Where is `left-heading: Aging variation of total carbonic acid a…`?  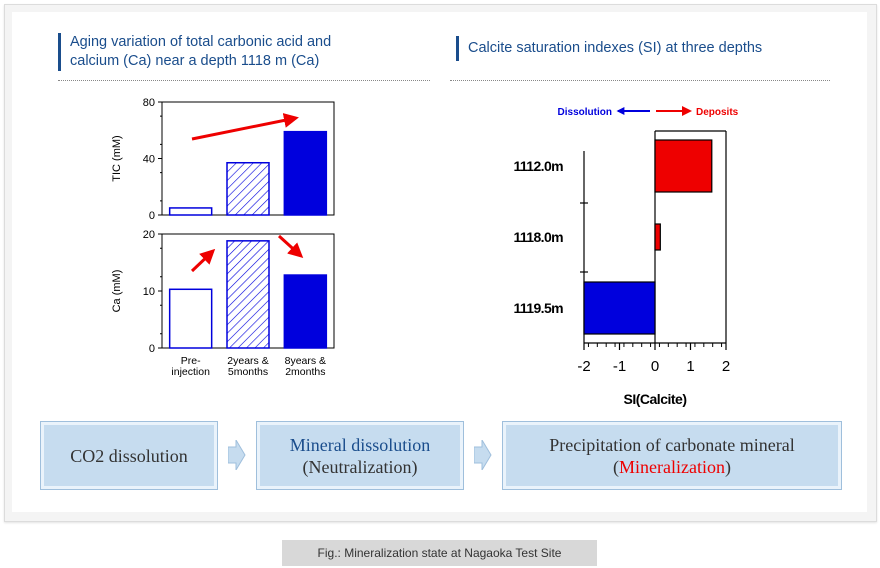
left-heading: Aging variation of total carbonic acid a… is located at coordinates (194, 52).